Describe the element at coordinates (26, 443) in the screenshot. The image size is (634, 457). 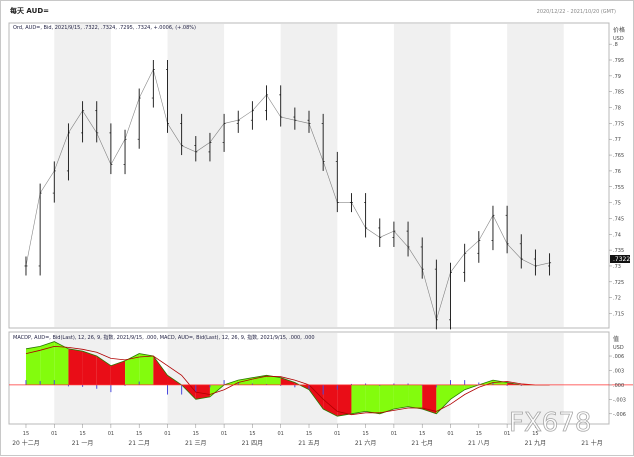
I see `x-month-label: 20 十二月` at that location.